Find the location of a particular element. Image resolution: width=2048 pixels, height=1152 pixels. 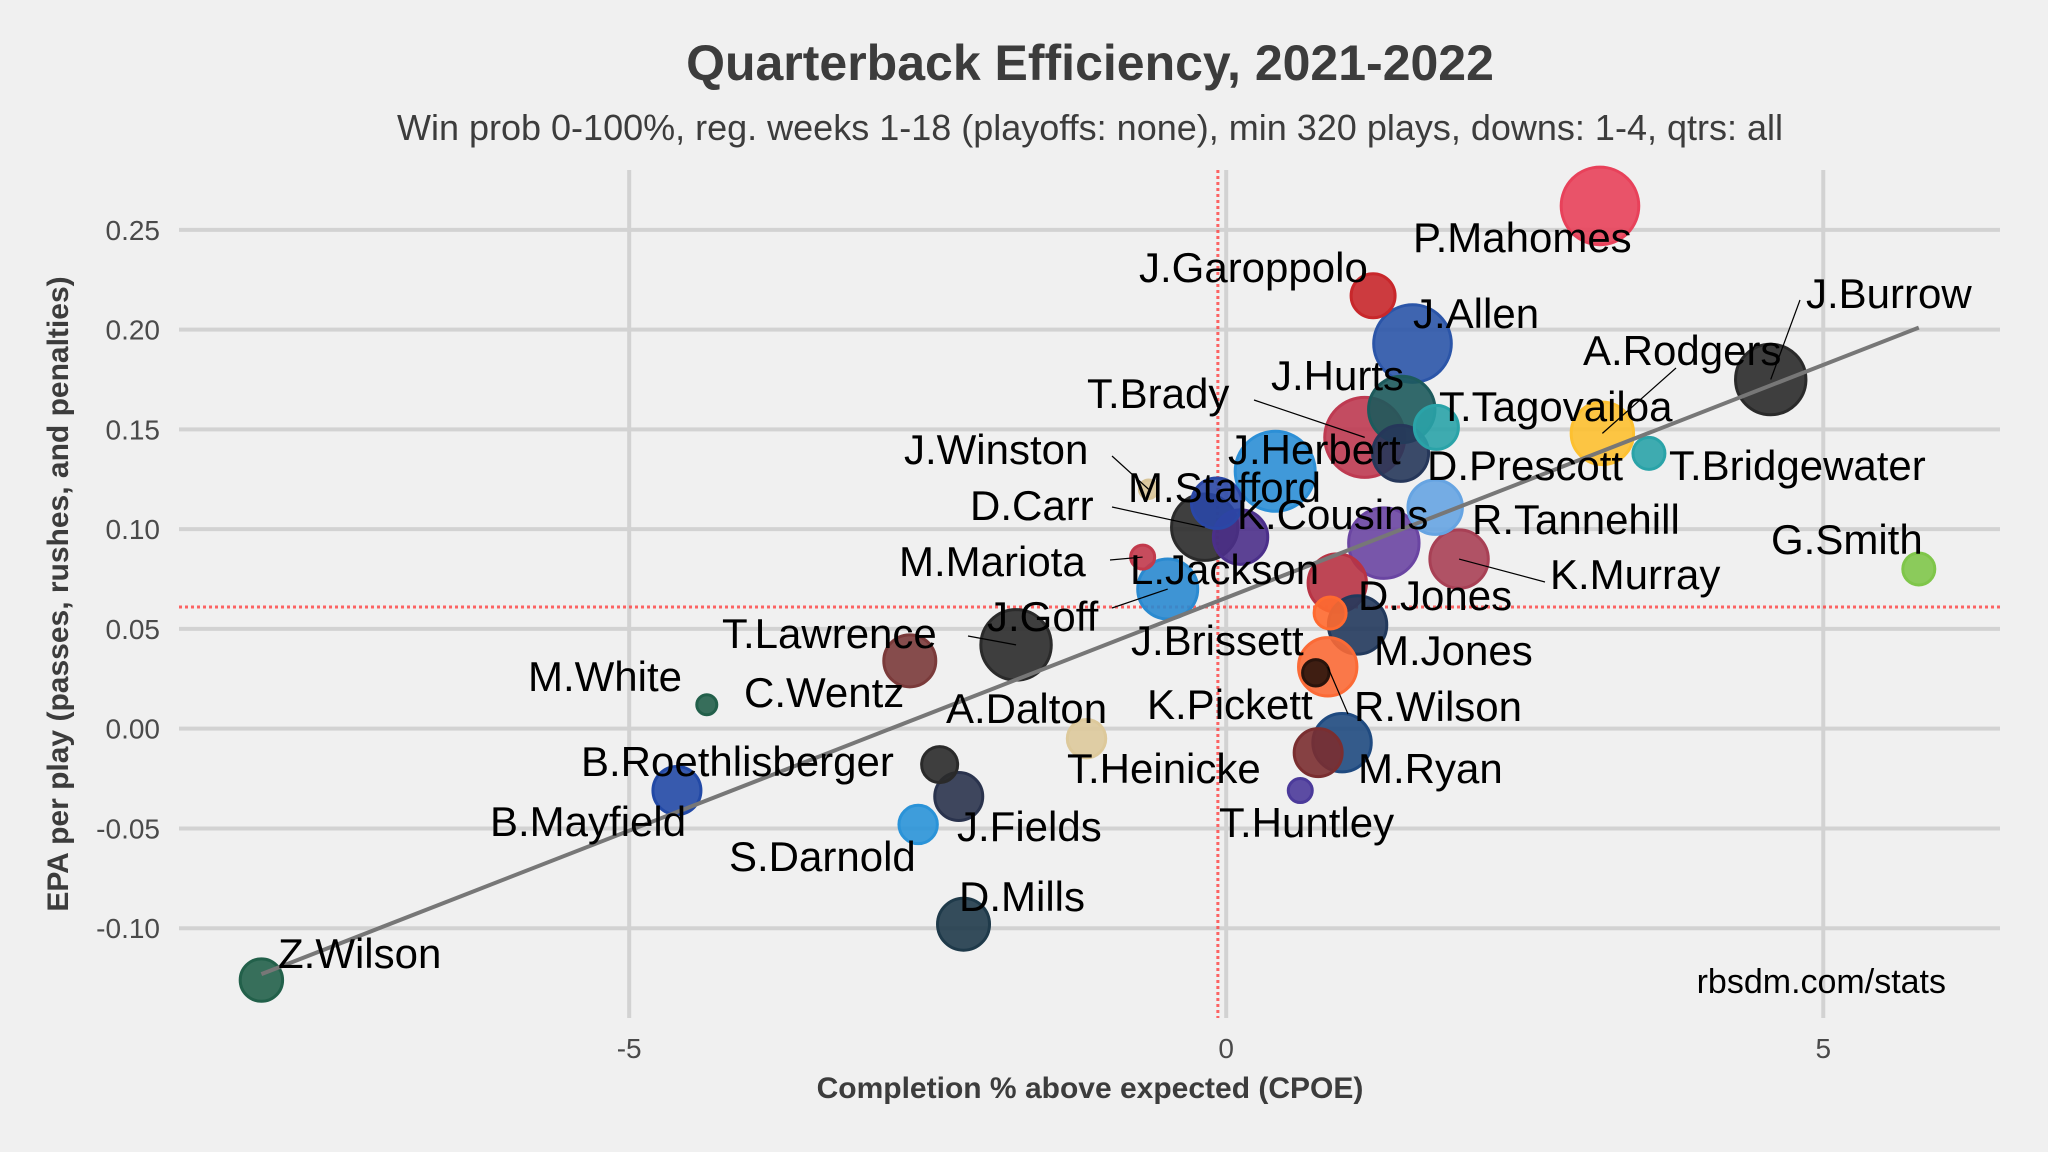

data-point-j-fields is located at coordinates (959, 797).